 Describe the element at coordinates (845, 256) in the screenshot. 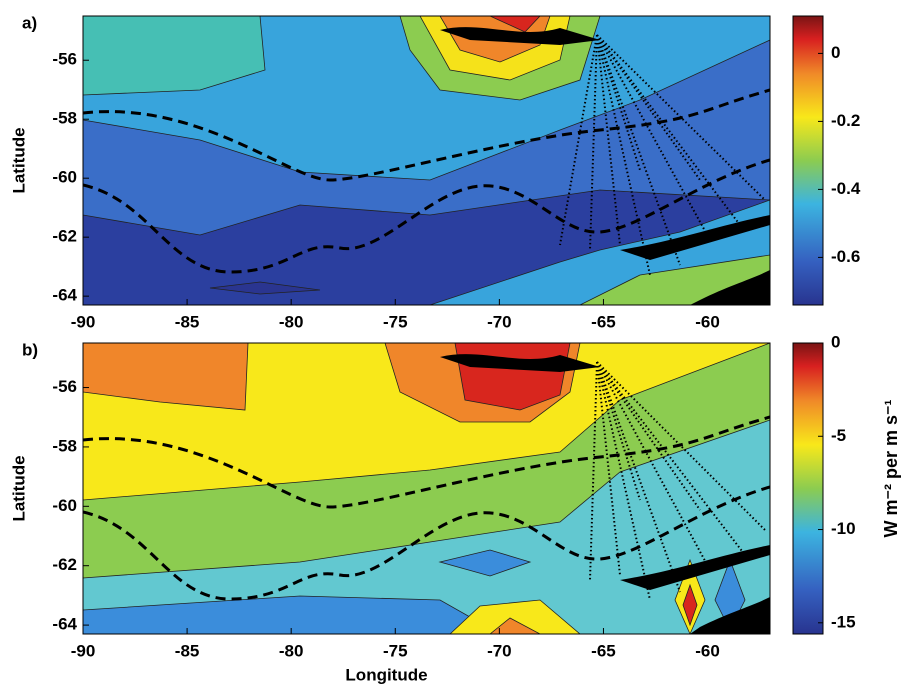

I see `colorbar-tick-label: -0.6` at that location.